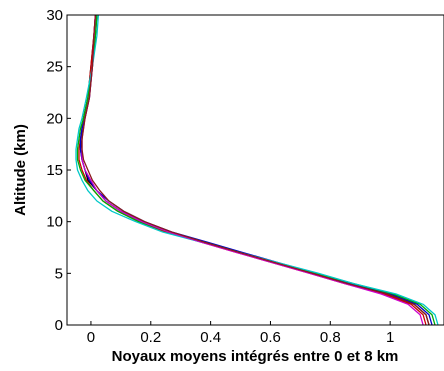 The height and width of the screenshot is (371, 444). I want to click on y-tick-label: 10, so click(54, 222).